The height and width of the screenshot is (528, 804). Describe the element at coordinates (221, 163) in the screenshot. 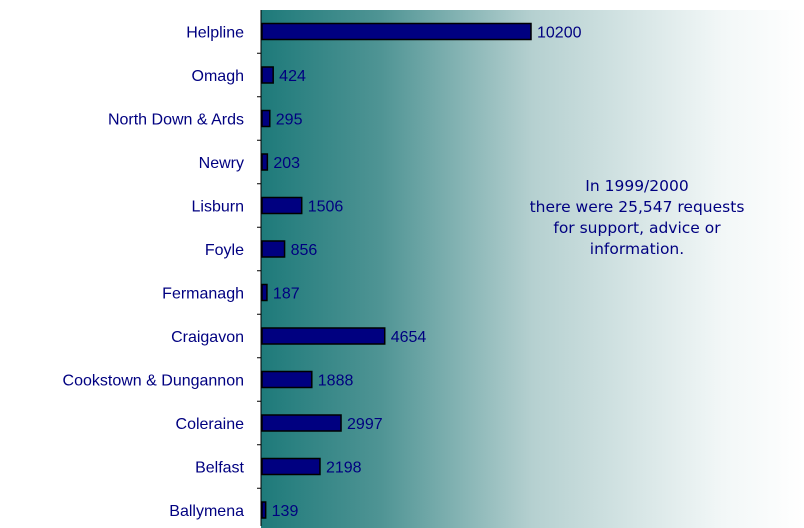

I see `category-label: Newry` at that location.